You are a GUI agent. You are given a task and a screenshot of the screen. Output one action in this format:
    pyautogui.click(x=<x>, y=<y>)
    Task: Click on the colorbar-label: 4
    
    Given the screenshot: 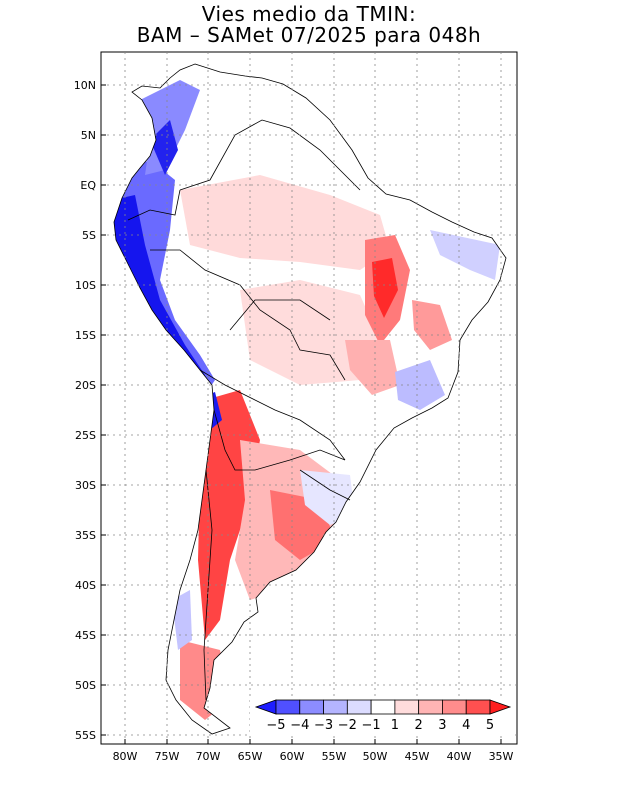 What is the action you would take?
    pyautogui.click(x=466, y=725)
    